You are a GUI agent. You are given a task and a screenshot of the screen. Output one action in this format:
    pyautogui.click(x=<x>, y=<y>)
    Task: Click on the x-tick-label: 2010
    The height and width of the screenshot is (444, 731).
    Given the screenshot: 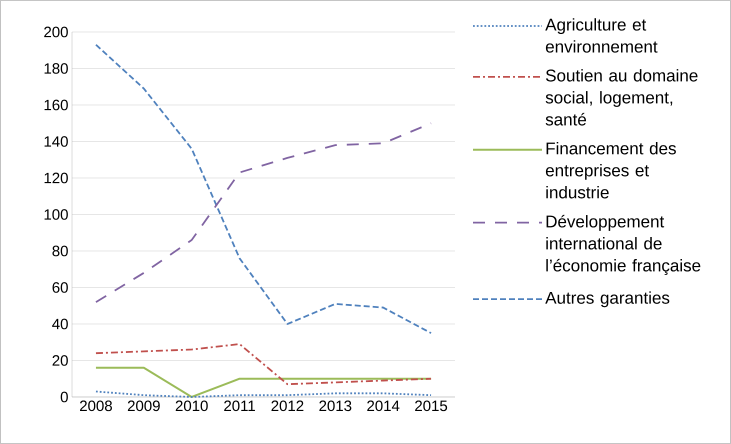 What is the action you would take?
    pyautogui.click(x=192, y=406)
    